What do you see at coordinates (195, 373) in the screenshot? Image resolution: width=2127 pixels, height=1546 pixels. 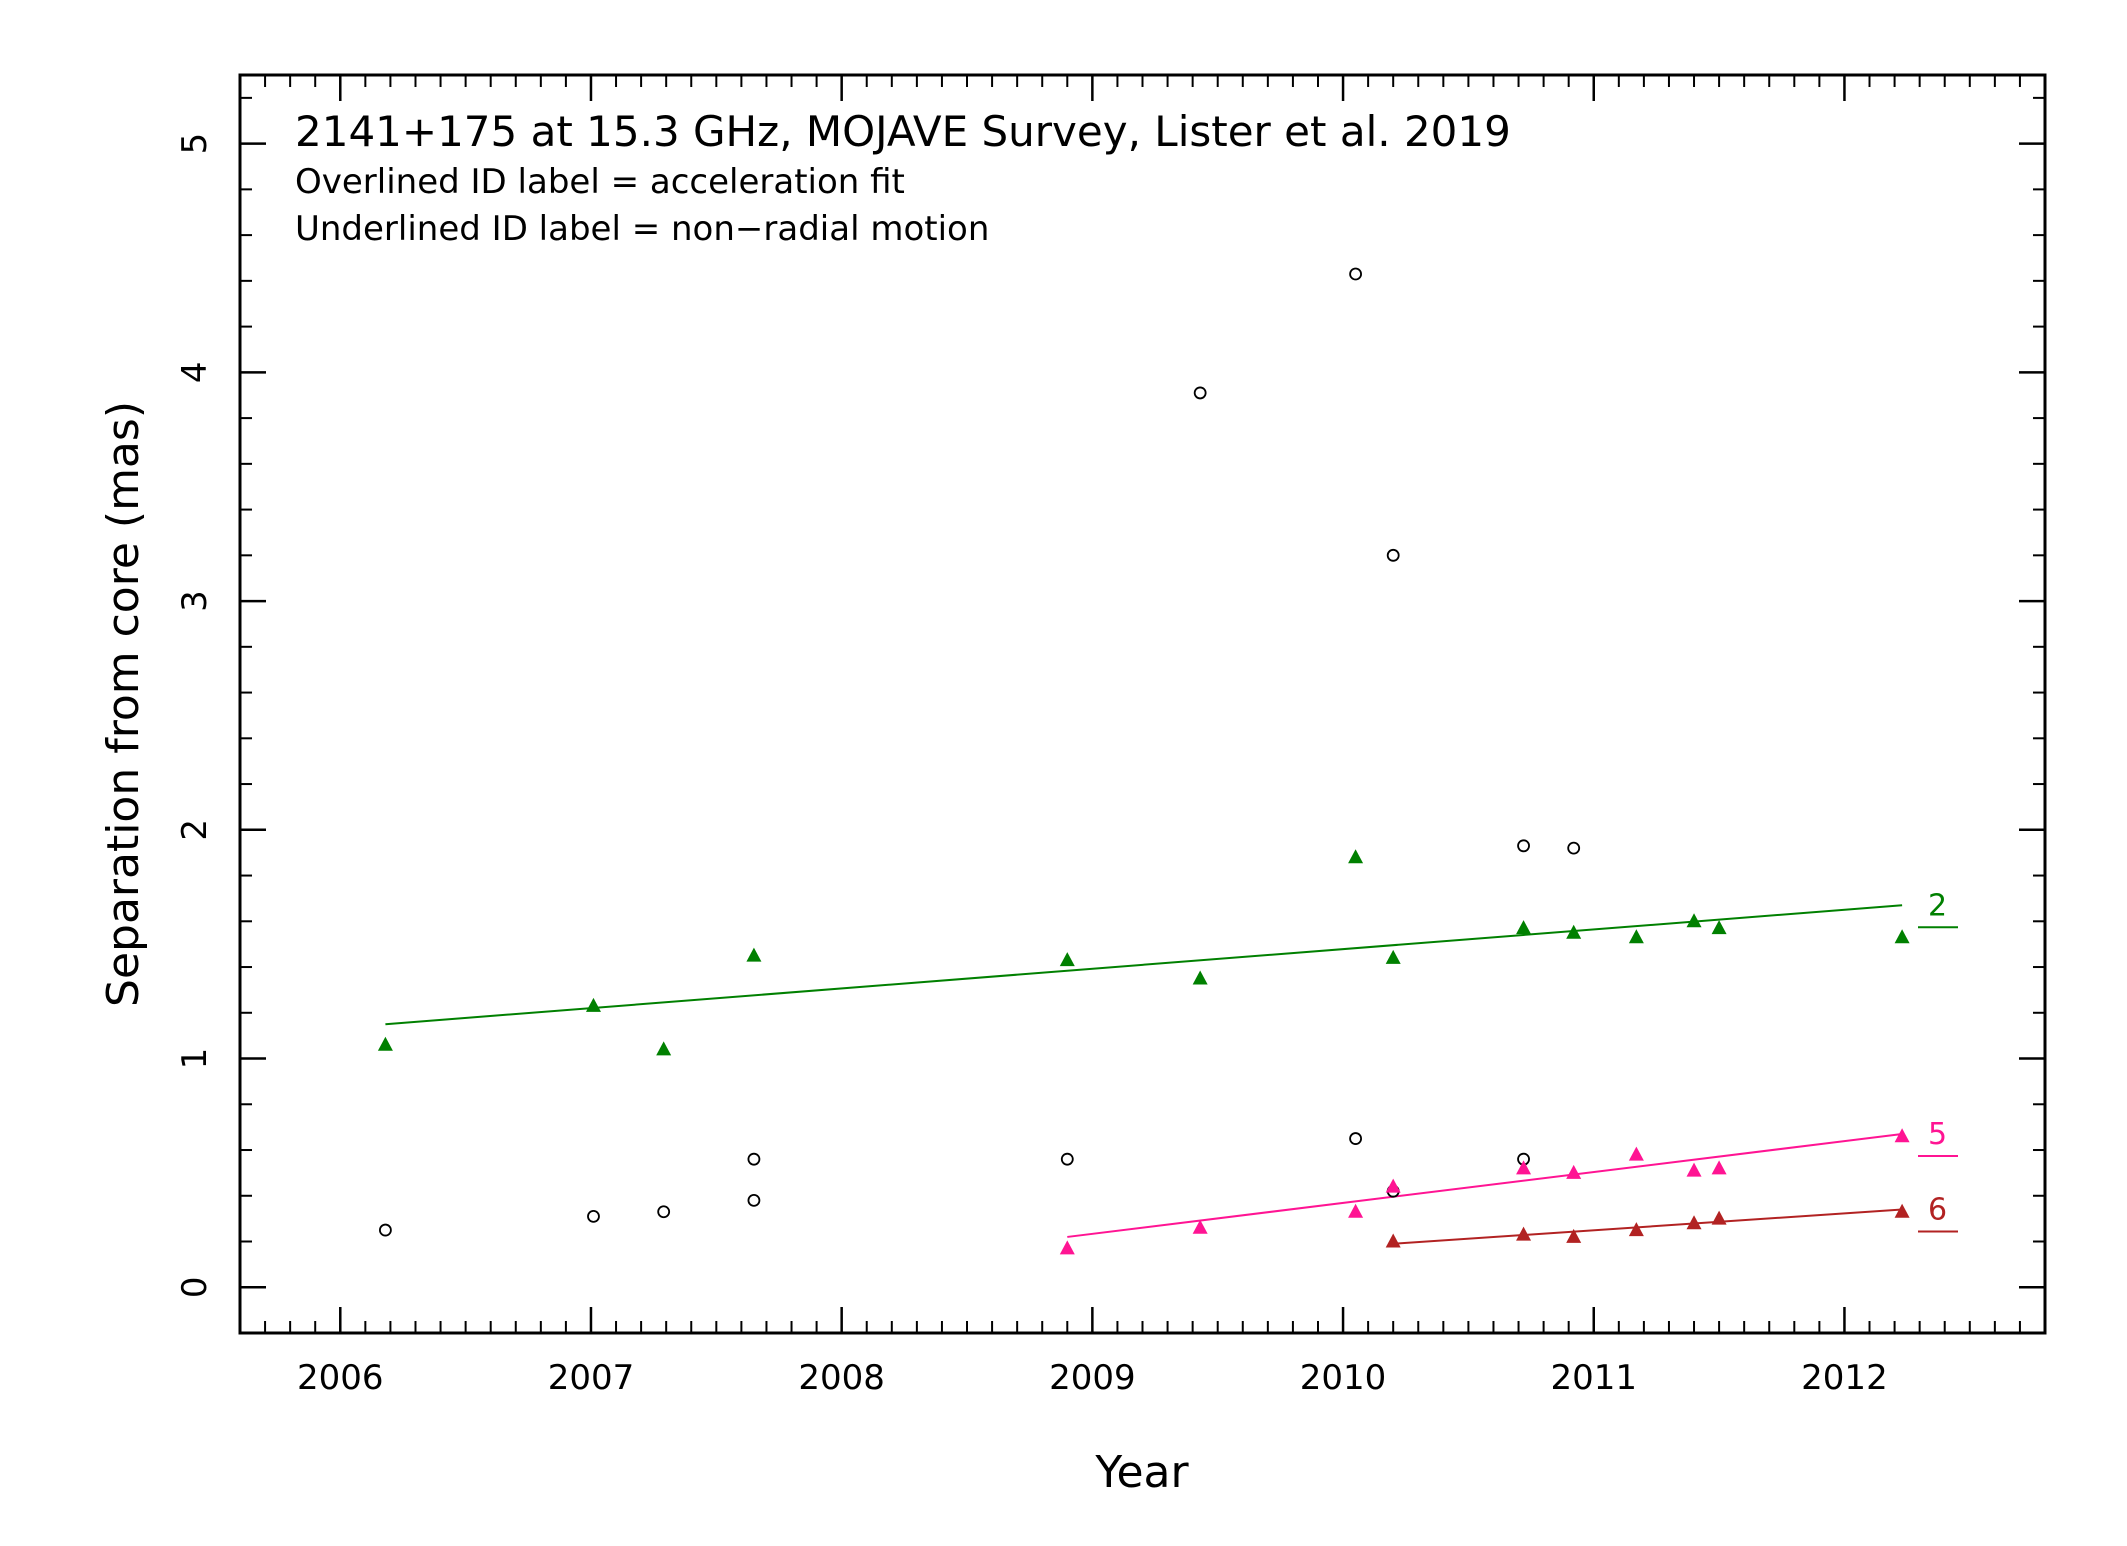 I see `y-tick-label: 4` at bounding box center [195, 373].